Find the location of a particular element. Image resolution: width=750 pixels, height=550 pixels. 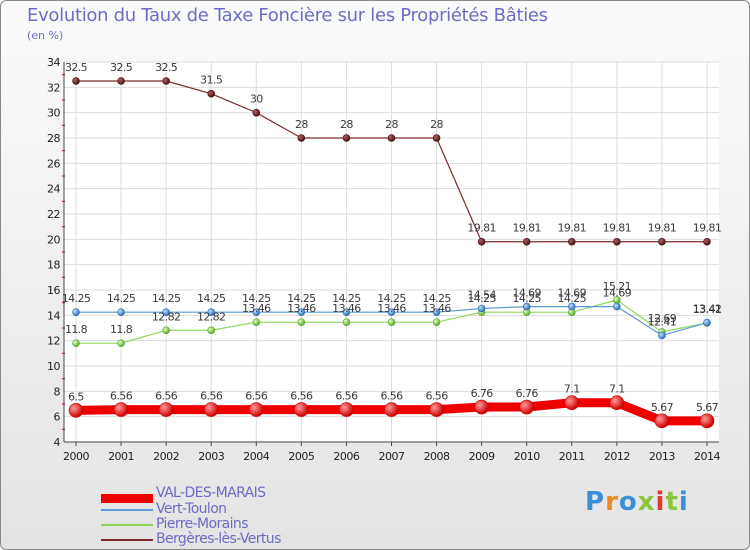

x-tick-label: 2003 is located at coordinates (211, 456).